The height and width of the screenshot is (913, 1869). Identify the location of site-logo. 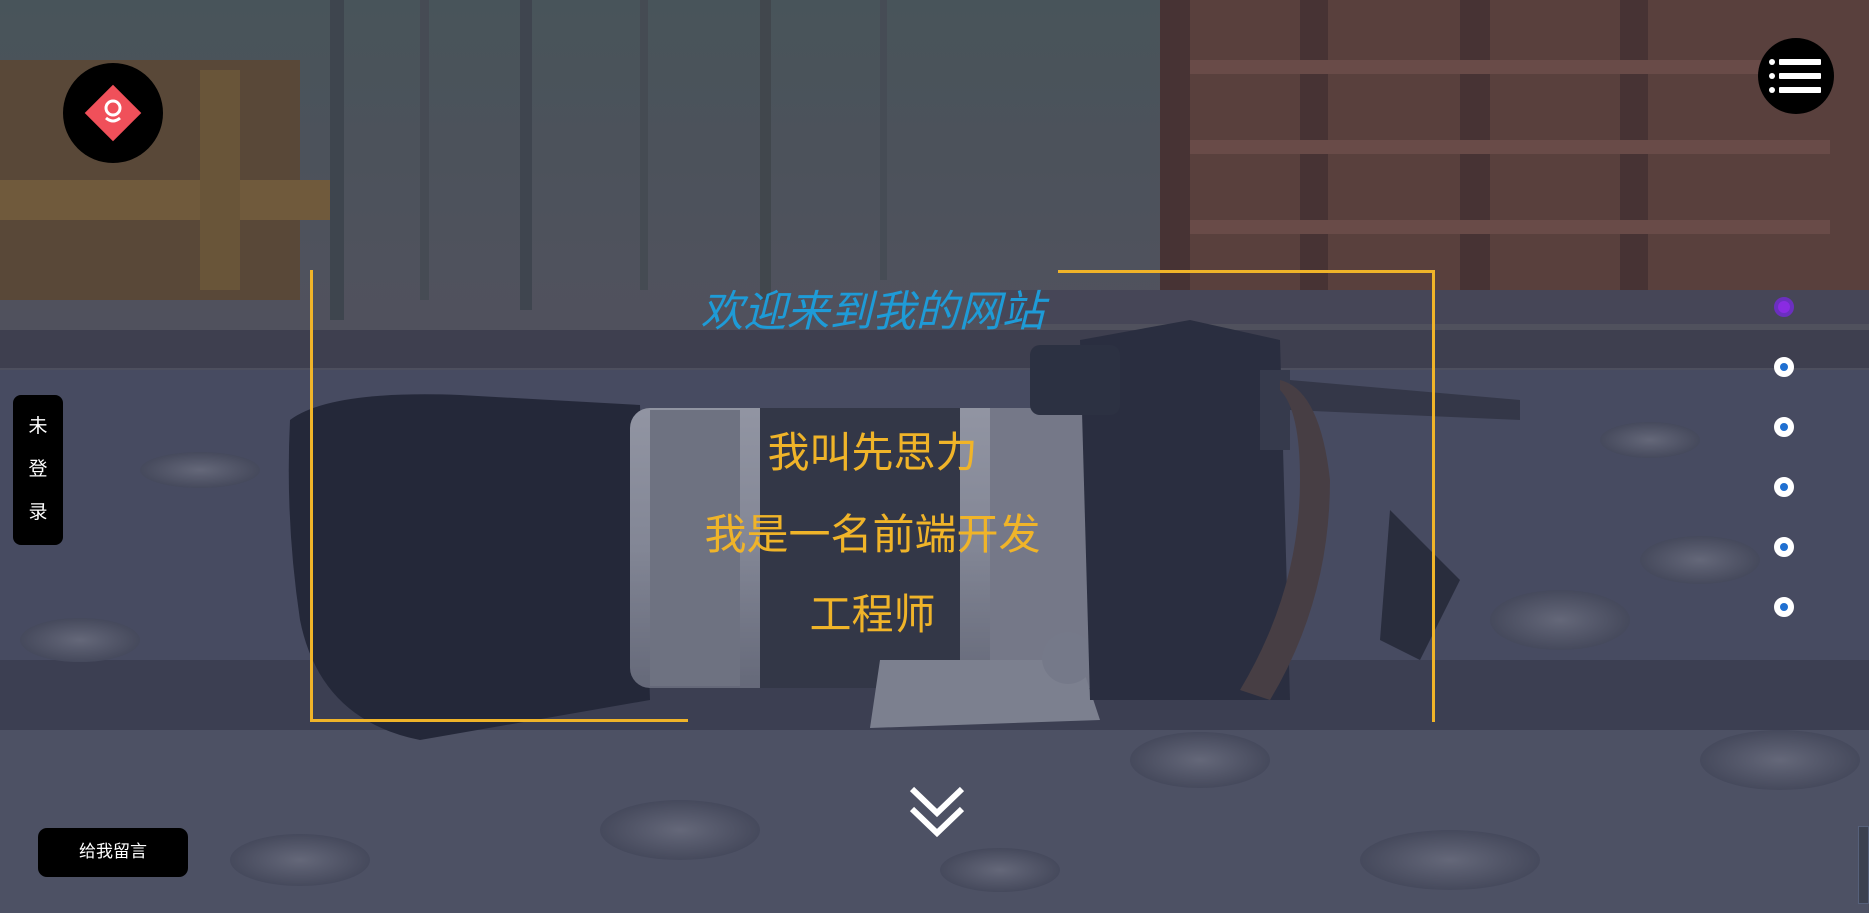
(113, 113).